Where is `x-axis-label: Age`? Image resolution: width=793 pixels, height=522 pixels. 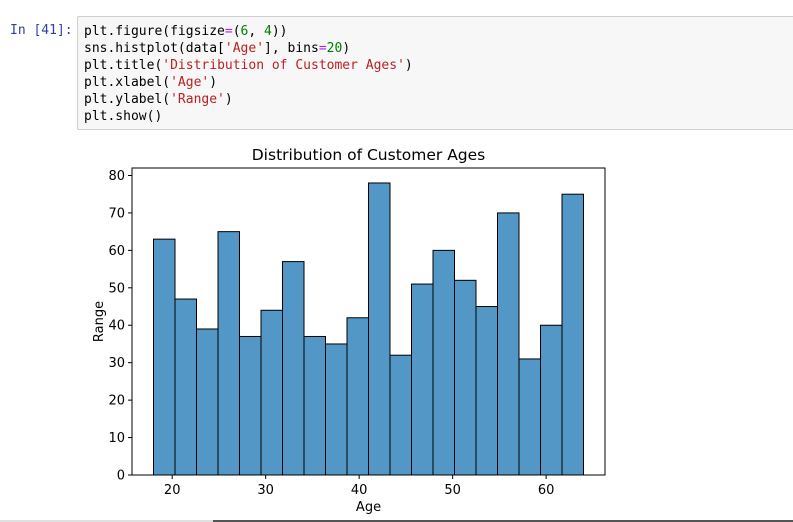 x-axis-label: Age is located at coordinates (368, 507).